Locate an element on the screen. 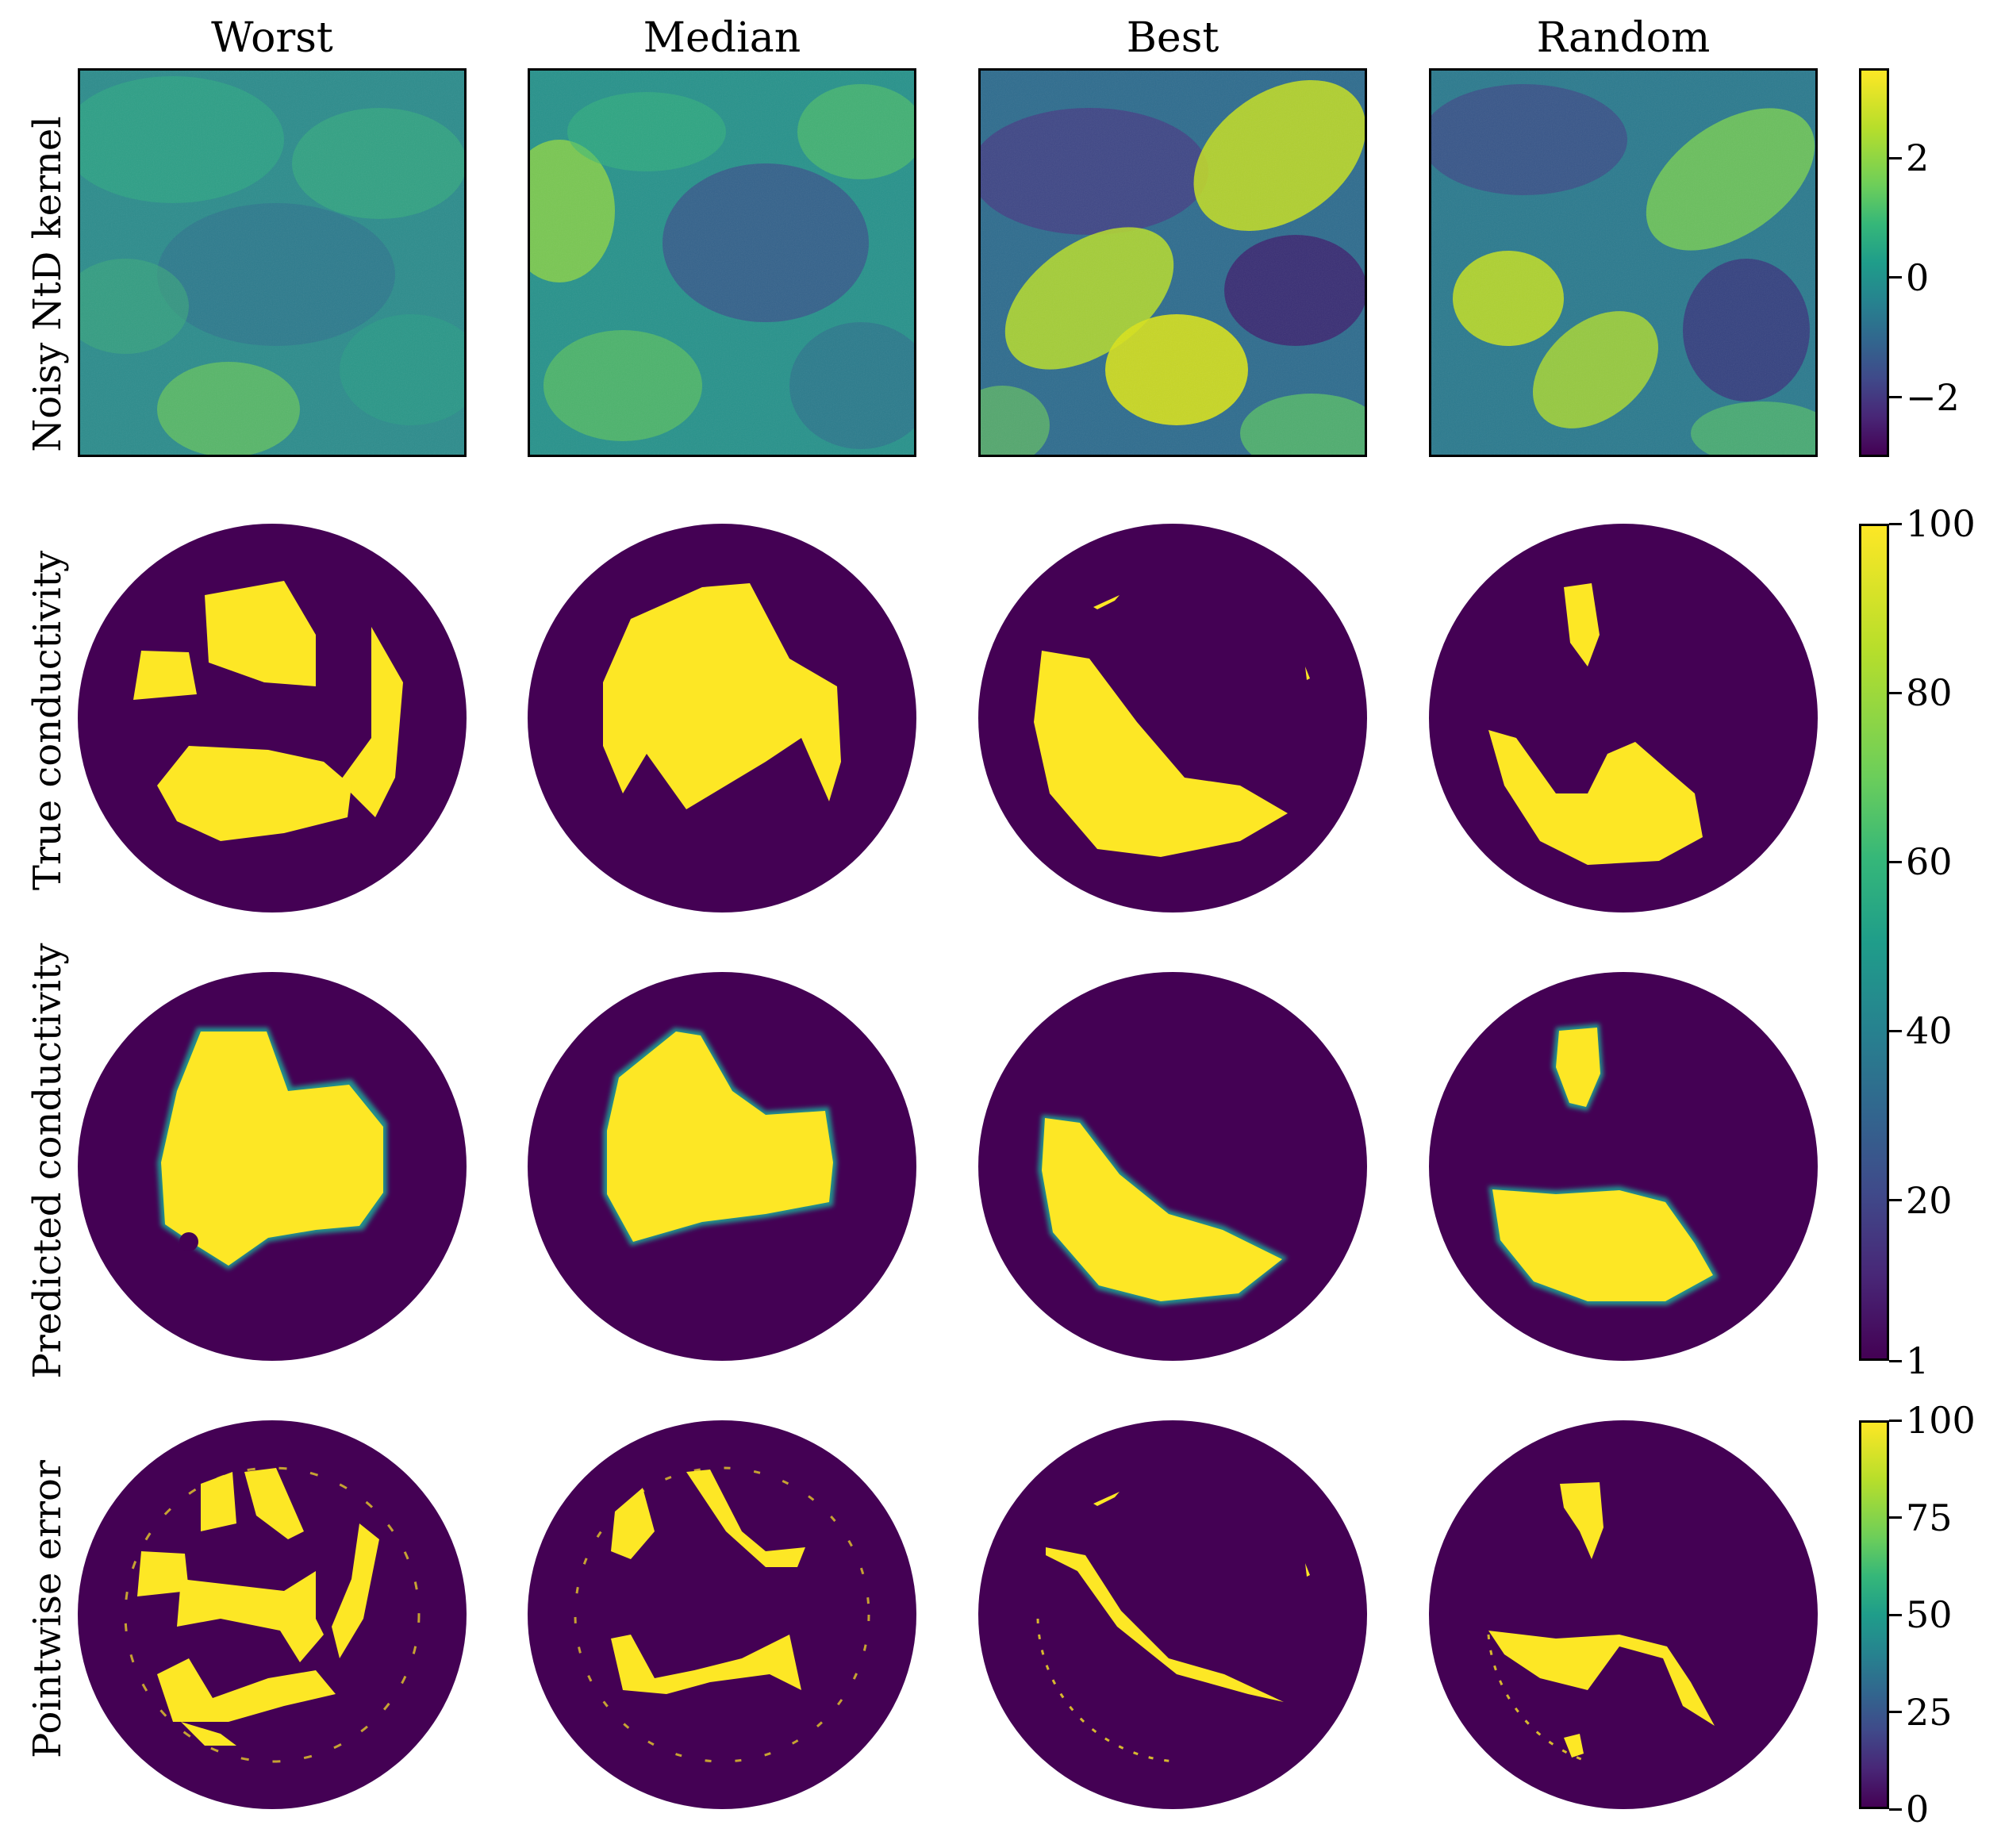 The width and height of the screenshot is (2001, 1848). kernel-heatmap-random is located at coordinates (1623, 262).